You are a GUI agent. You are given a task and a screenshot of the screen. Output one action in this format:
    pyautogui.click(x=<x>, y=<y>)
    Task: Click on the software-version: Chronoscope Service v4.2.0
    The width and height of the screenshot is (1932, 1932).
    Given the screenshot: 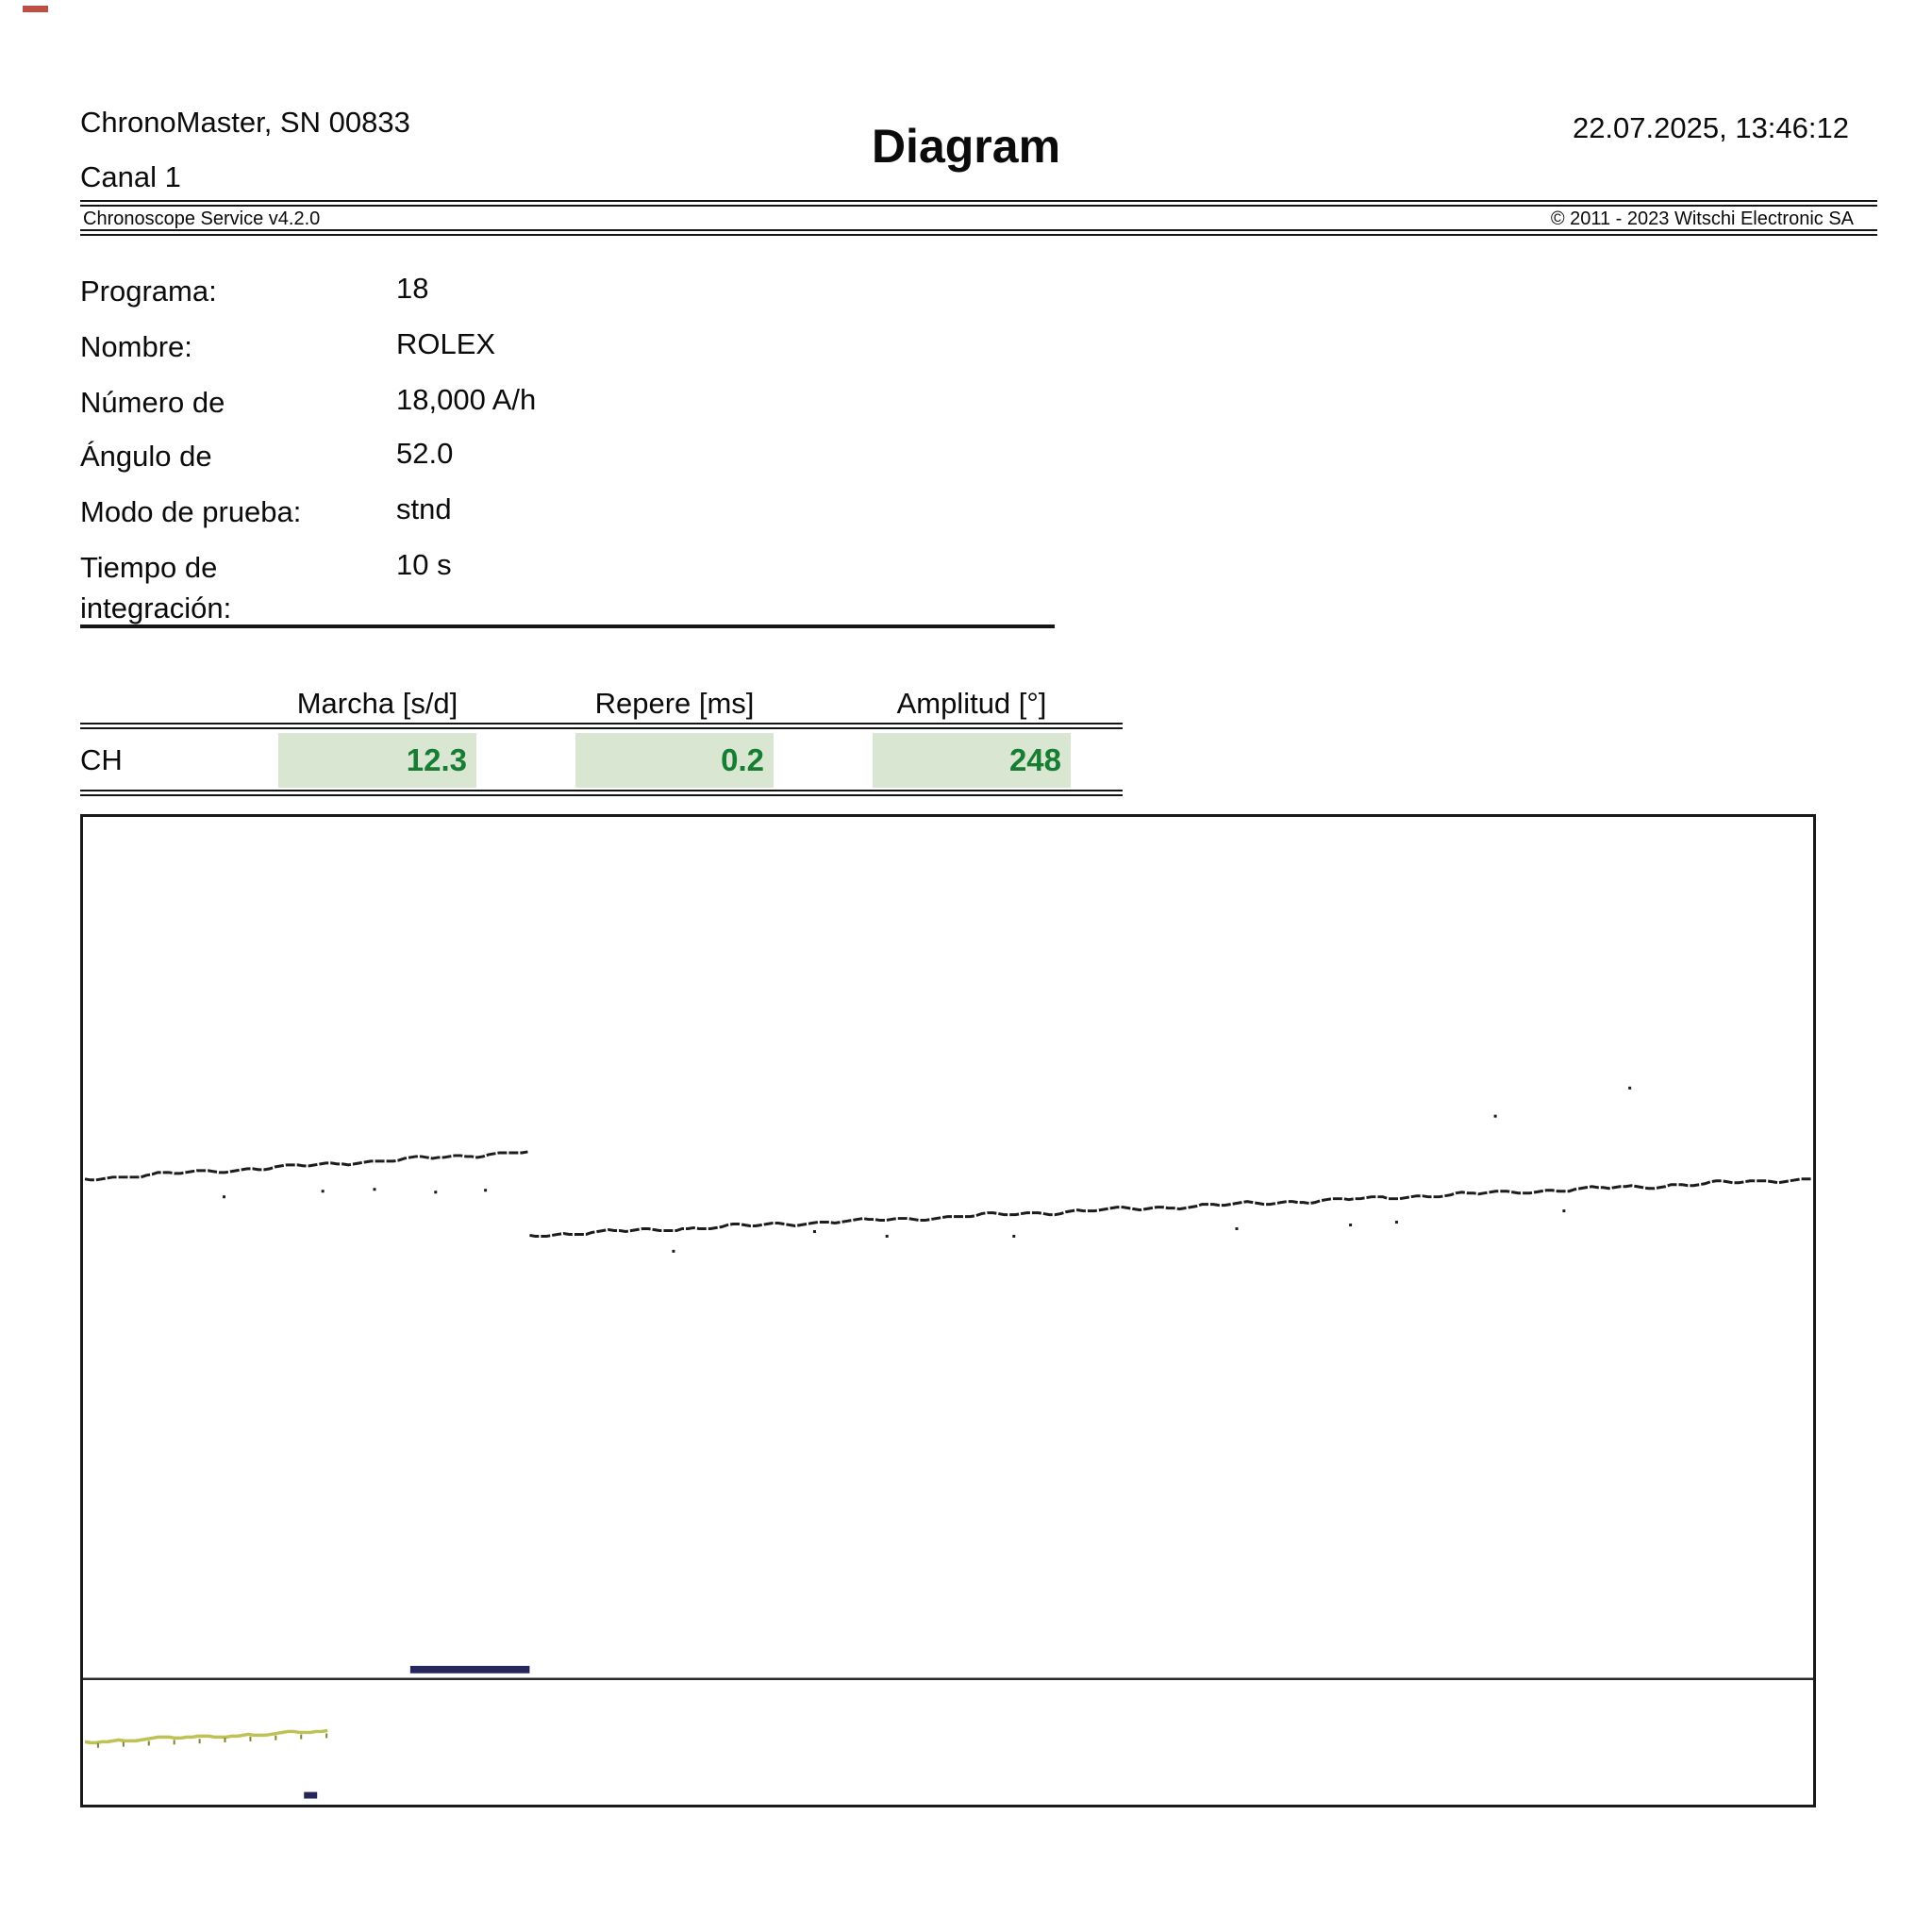 What is the action you would take?
    pyautogui.click(x=202, y=219)
    